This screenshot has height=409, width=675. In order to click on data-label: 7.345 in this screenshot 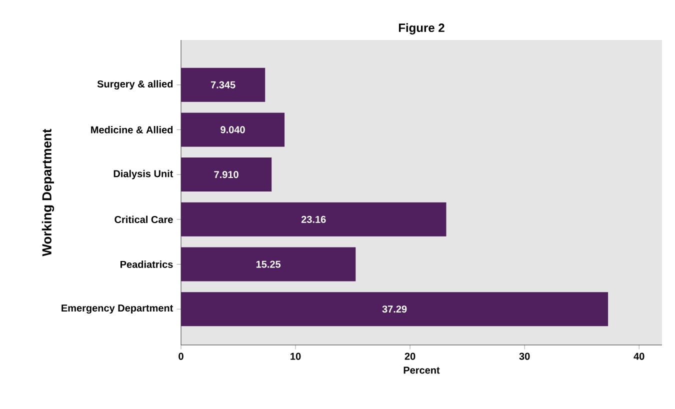, I will do `click(223, 84)`.